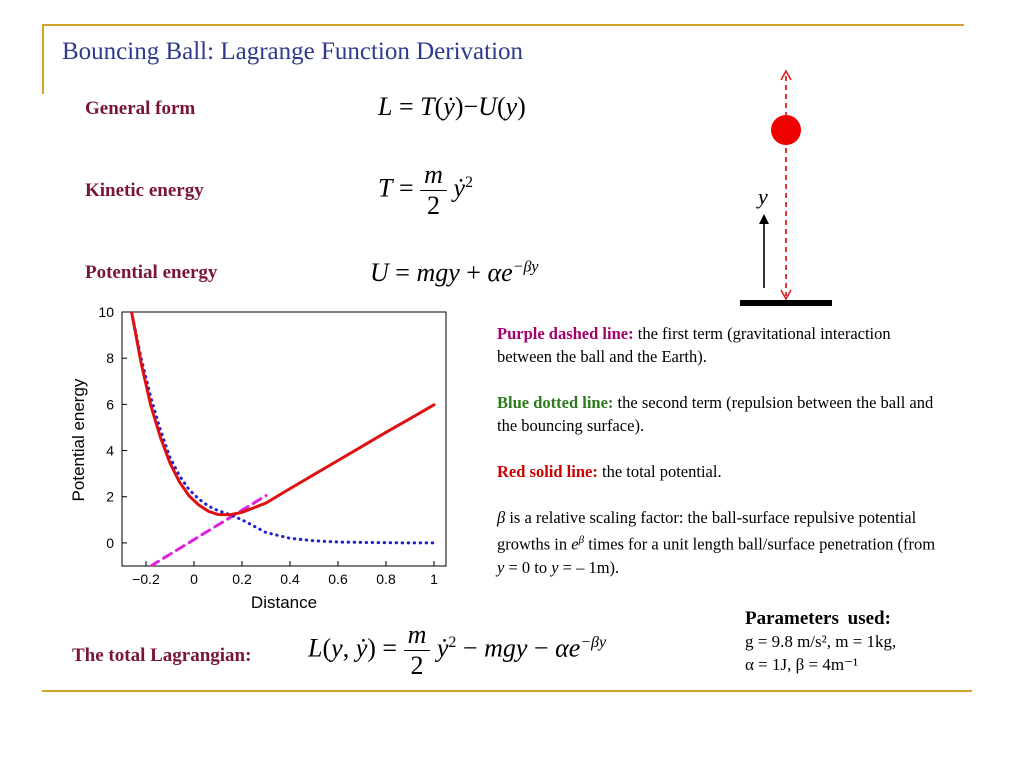 This screenshot has height=768, width=1024. I want to click on x-tick-label: −0.2, so click(146, 579).